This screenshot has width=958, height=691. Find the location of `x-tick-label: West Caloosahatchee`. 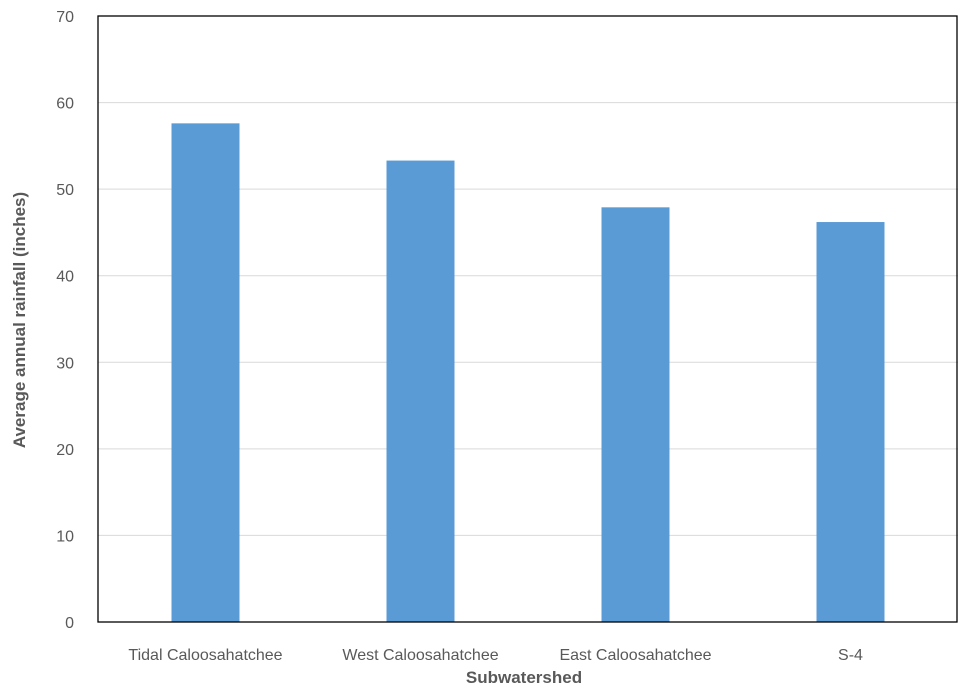

x-tick-label: West Caloosahatchee is located at coordinates (420, 655).